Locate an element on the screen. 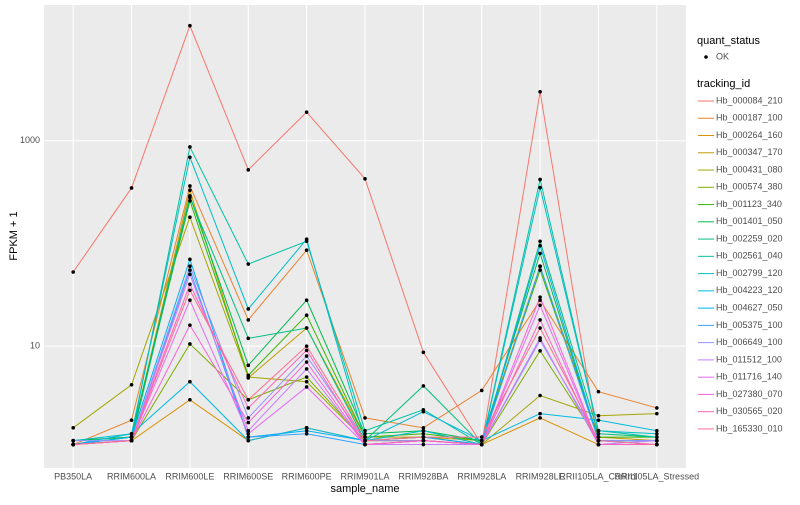 The image size is (800, 505). legend-label: Hb_004223_120 is located at coordinates (749, 290).